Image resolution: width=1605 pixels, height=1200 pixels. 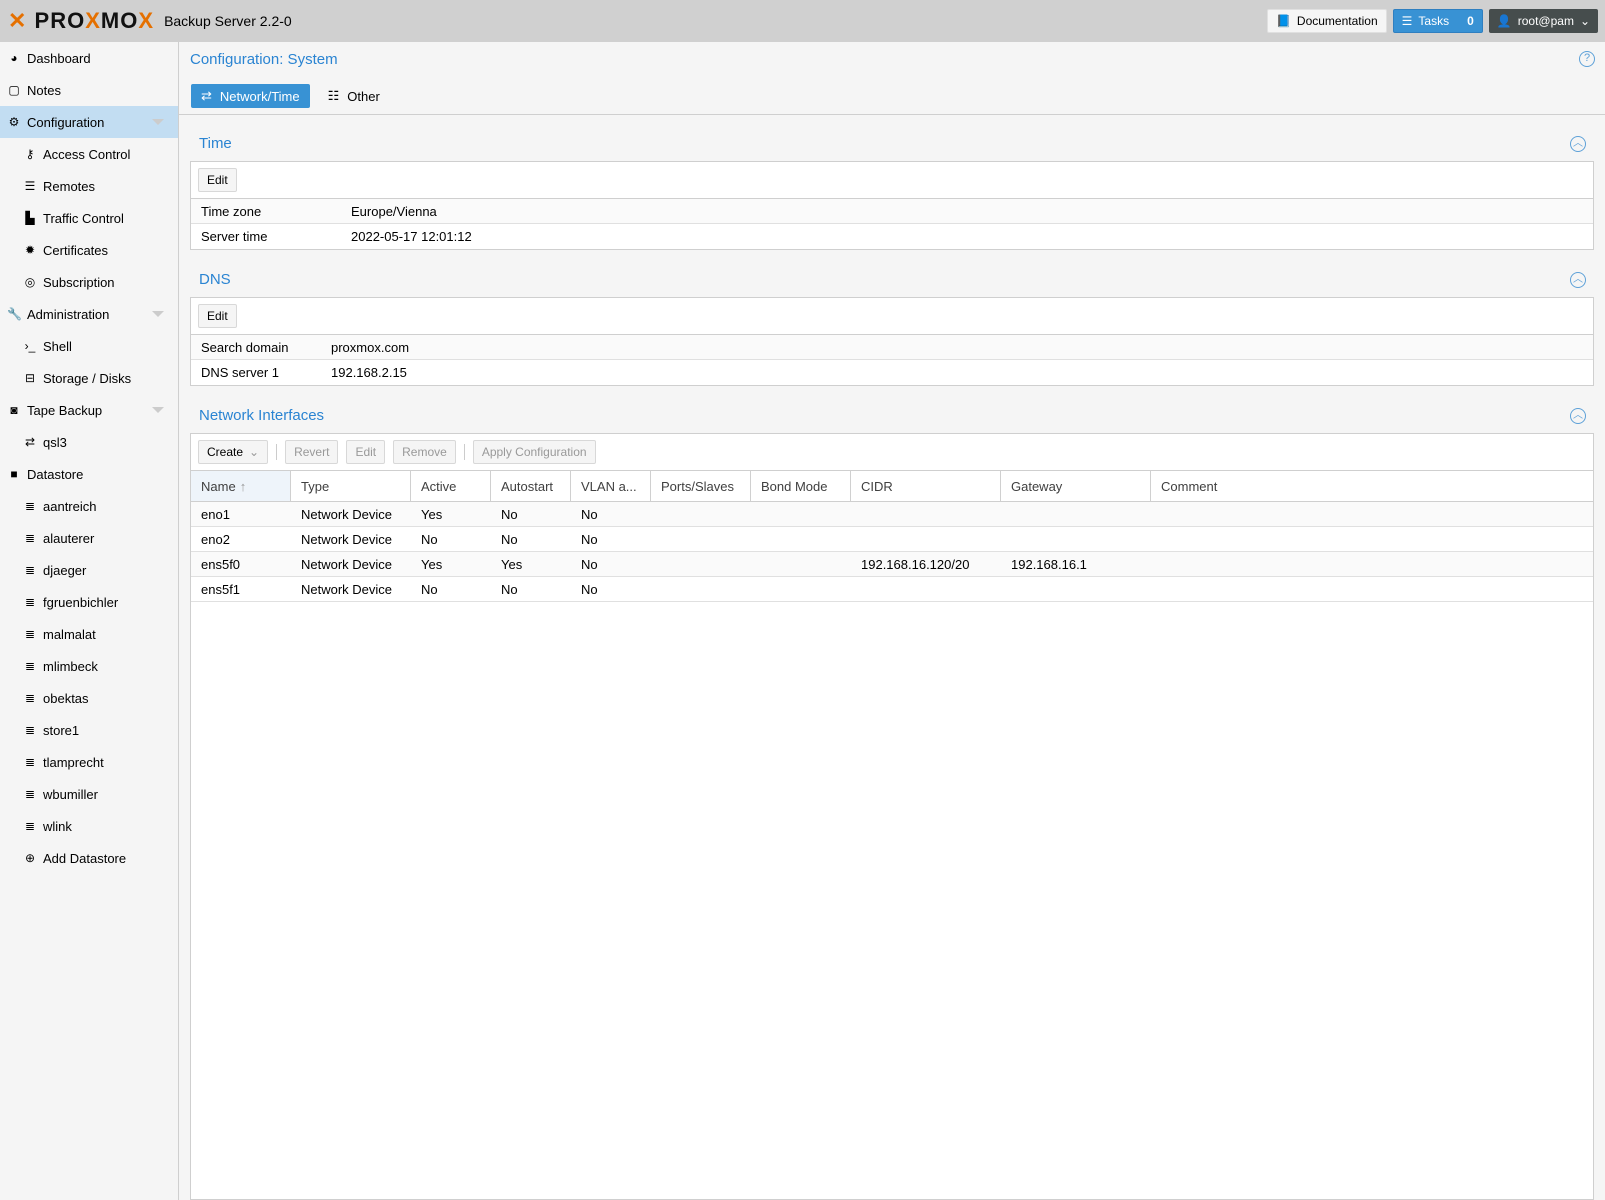 What do you see at coordinates (89, 282) in the screenshot?
I see `sidebar-item-subscription: ◎ Subscription` at bounding box center [89, 282].